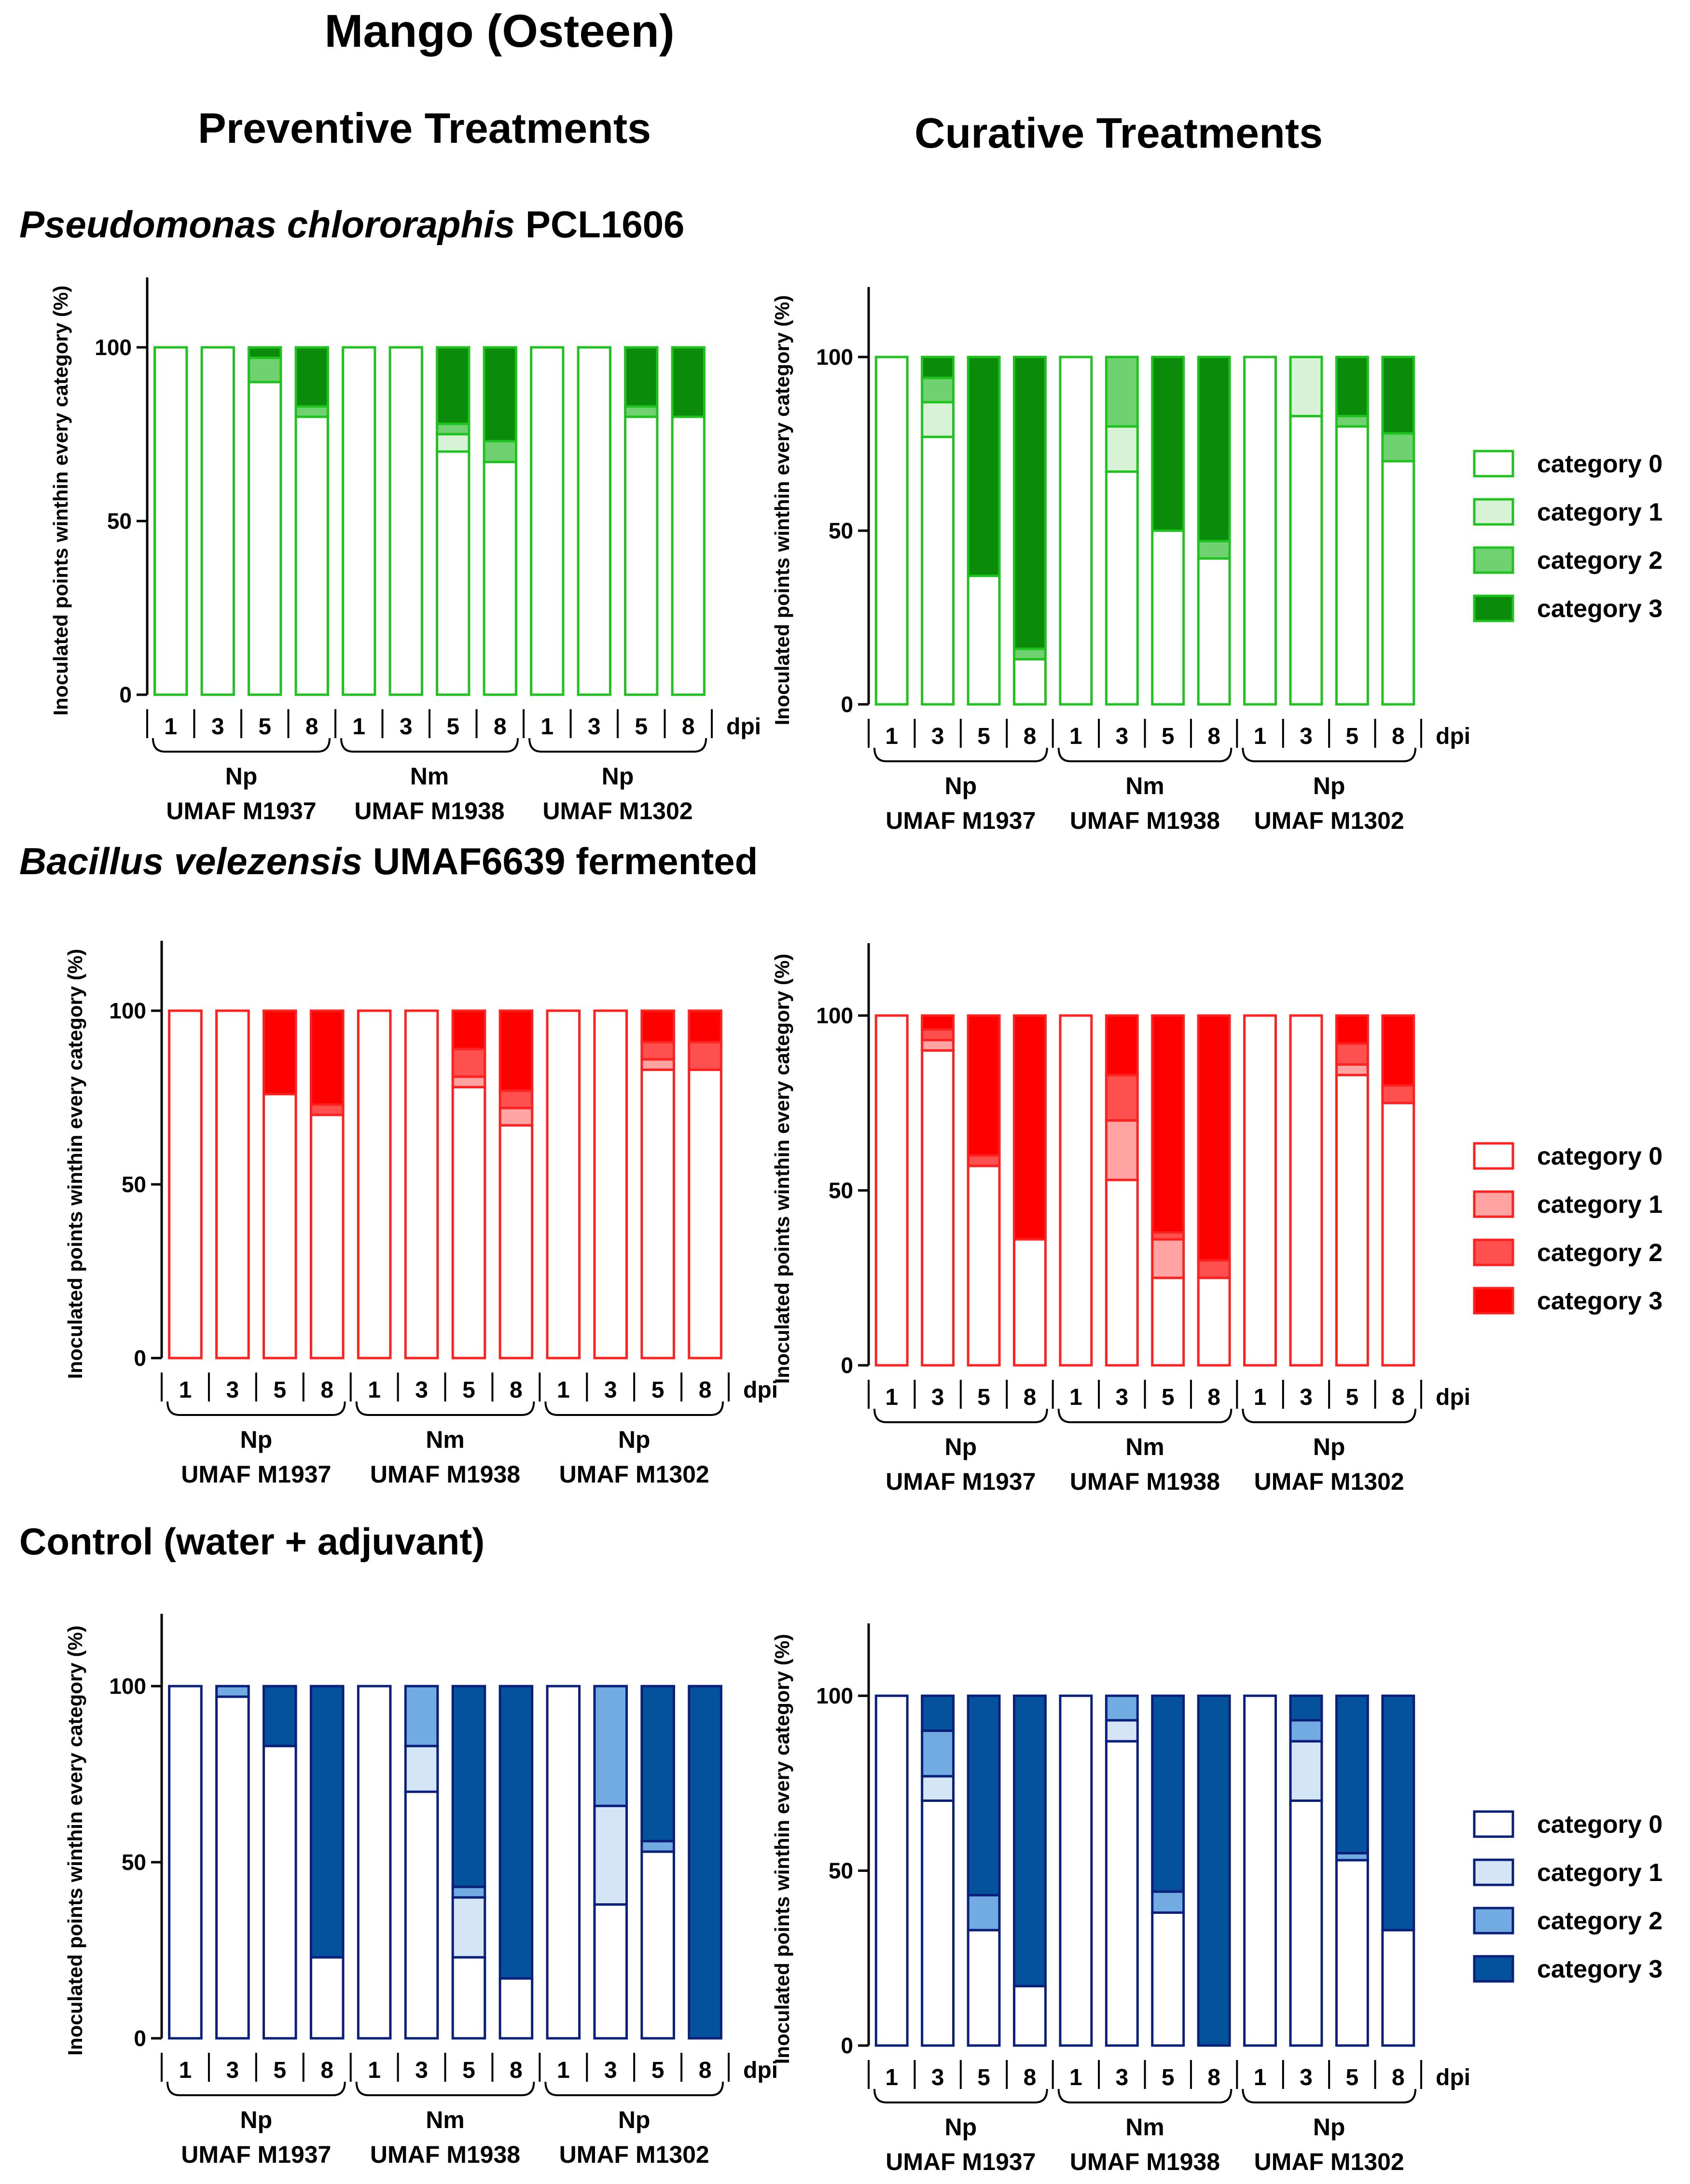  I want to click on y-tick-label: 50, so click(841, 1870).